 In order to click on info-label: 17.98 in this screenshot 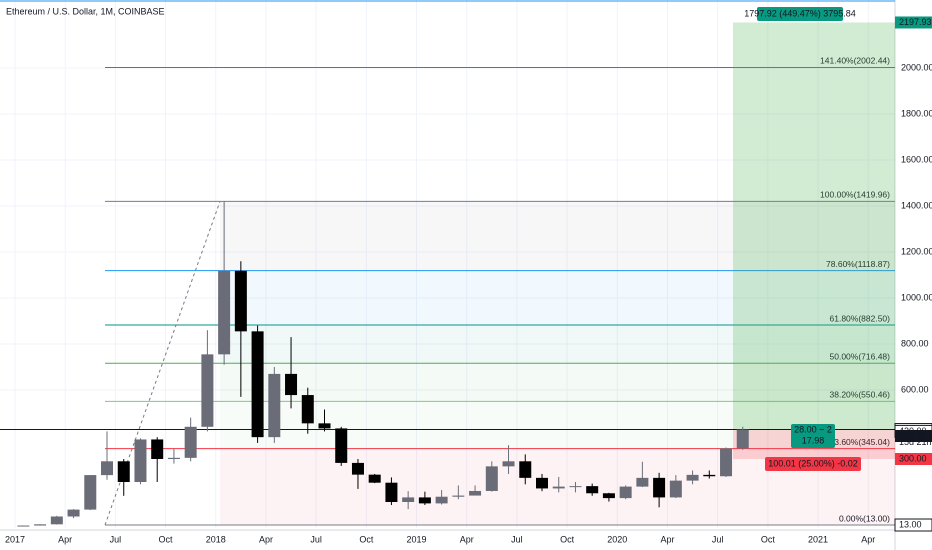, I will do `click(813, 440)`.